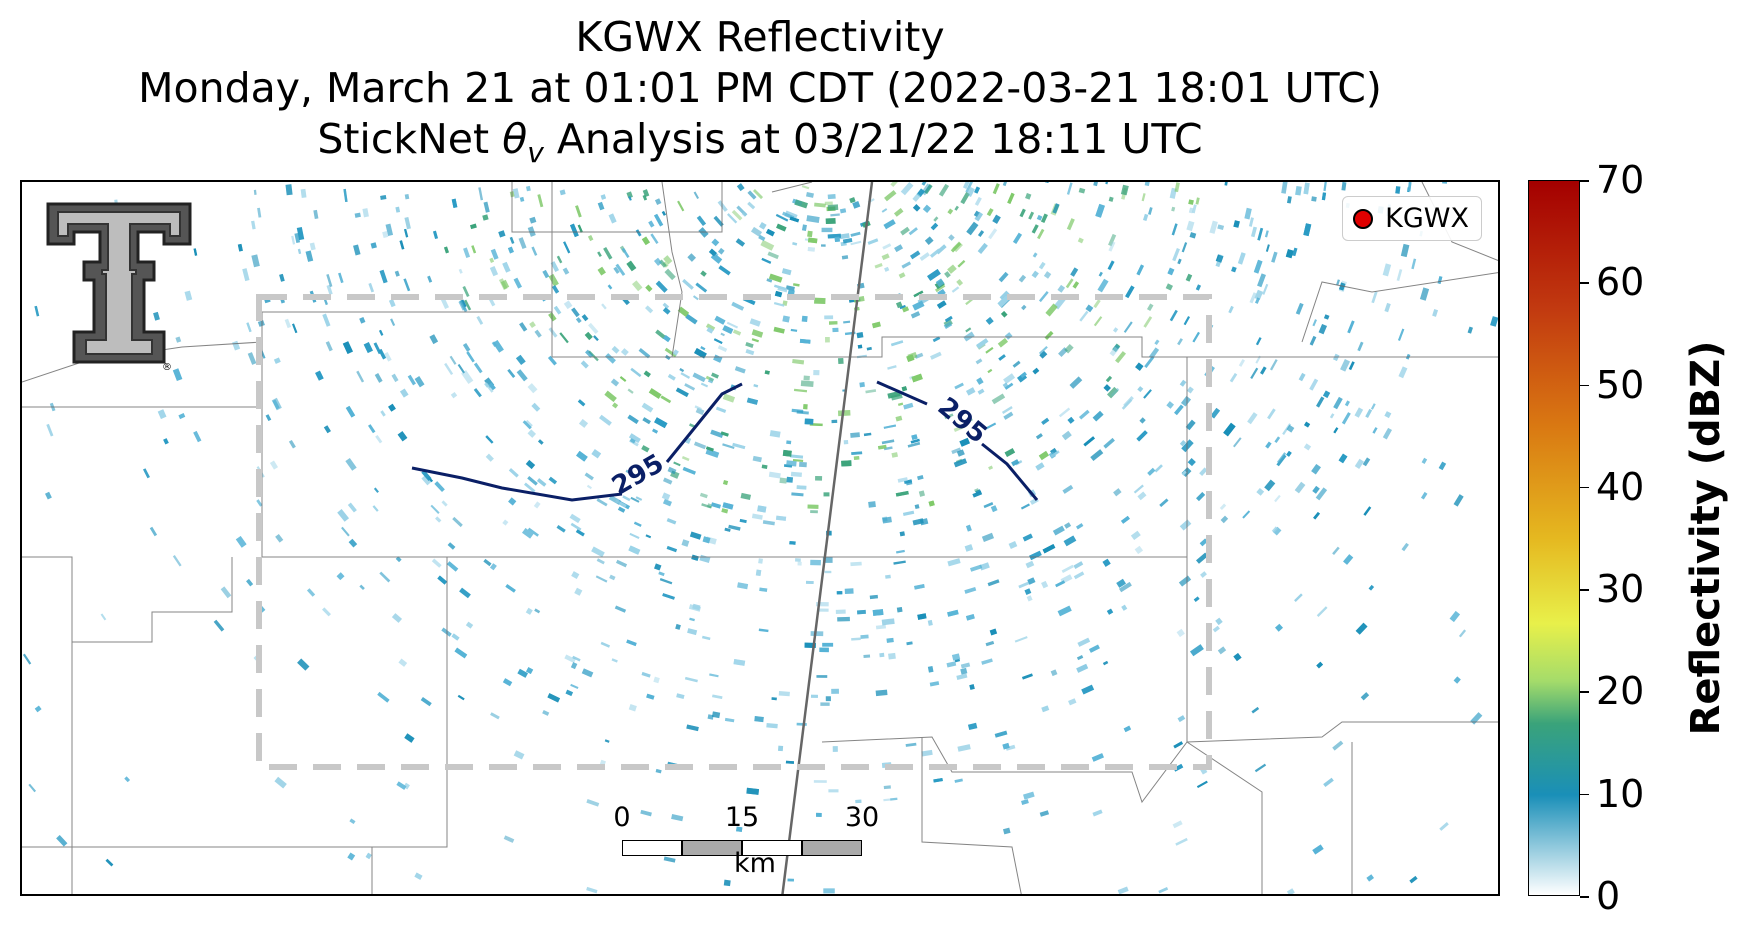 The image size is (1738, 940). Describe the element at coordinates (1363, 218) in the screenshot. I see `radar-site-marker-icon` at that location.